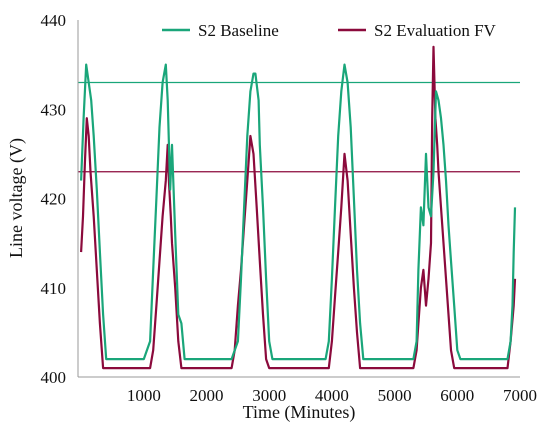 Image resolution: width=550 pixels, height=432 pixels. Describe the element at coordinates (332, 395) in the screenshot. I see `x-tick-label: 4000` at that location.